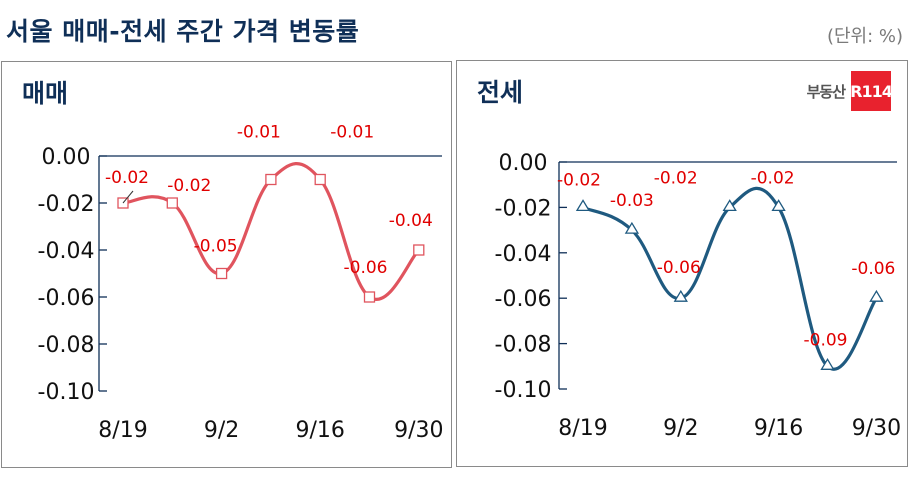 The width and height of the screenshot is (911, 499). What do you see at coordinates (183, 31) in the screenshot?
I see `page-title: 서울 매매-전세 주간 가격 변동률` at bounding box center [183, 31].